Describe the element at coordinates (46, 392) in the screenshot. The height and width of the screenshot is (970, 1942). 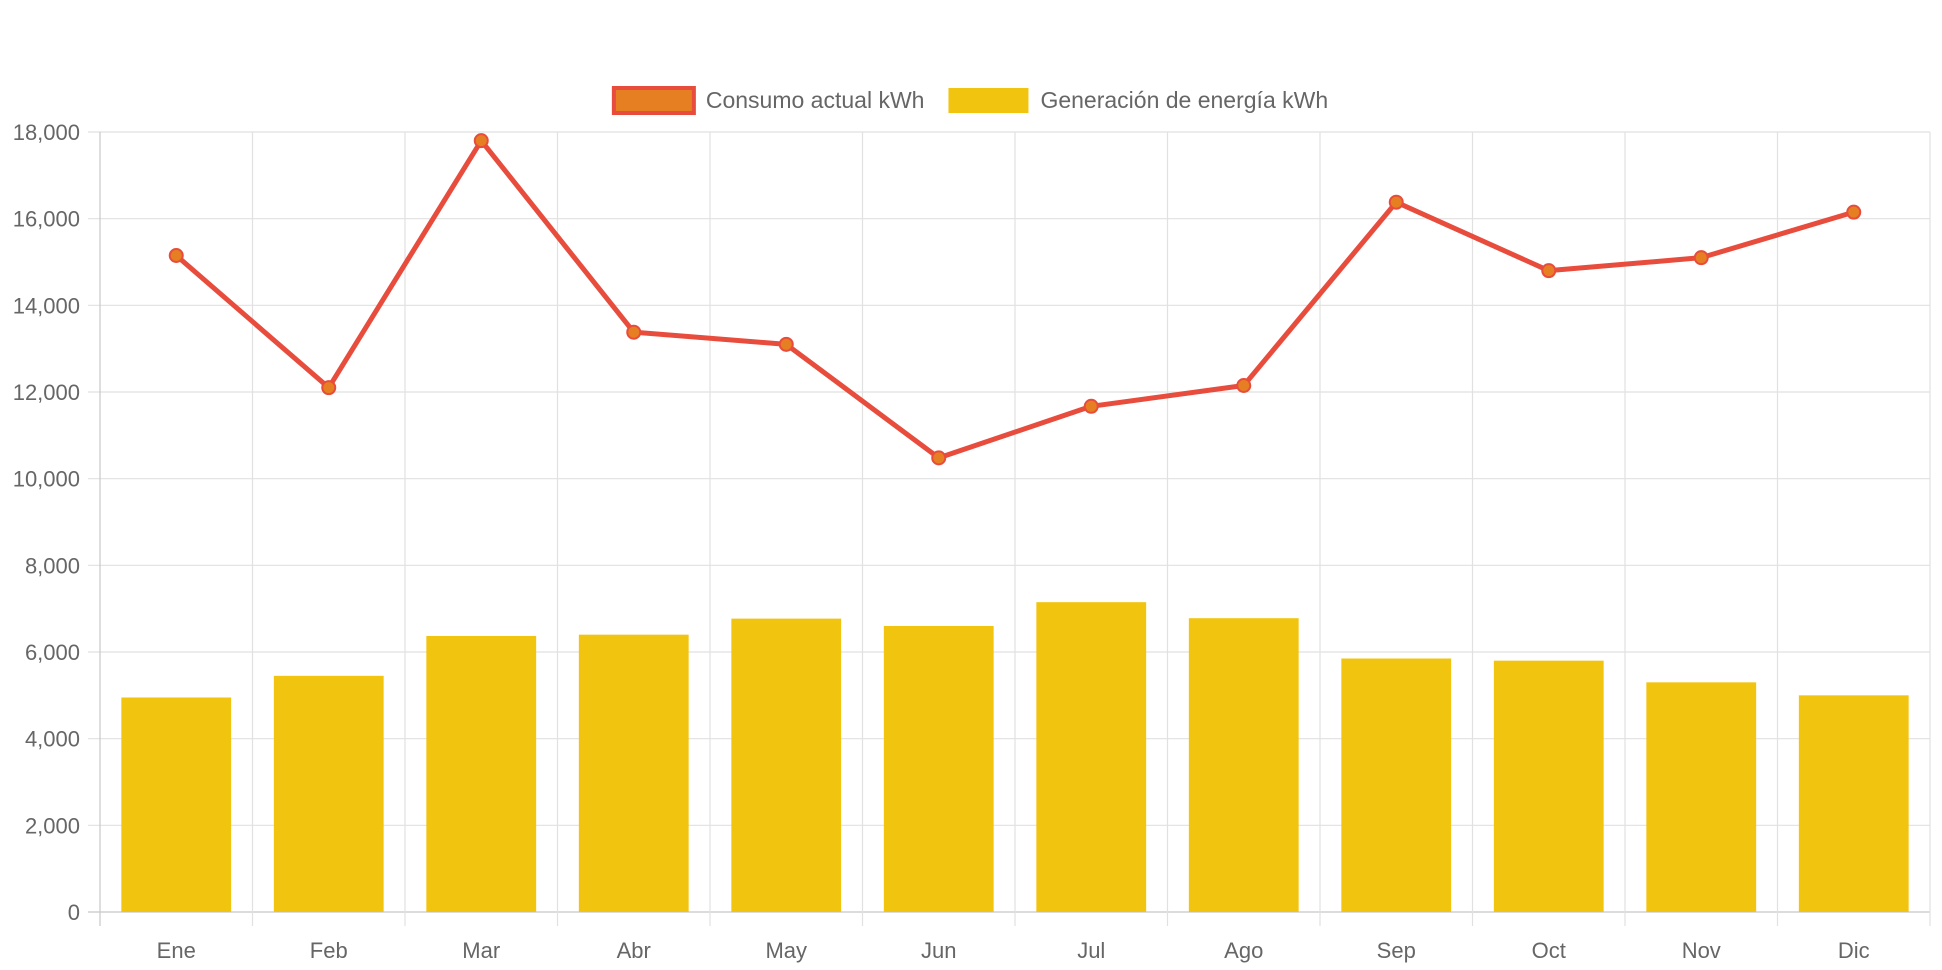
I see `y-tick-label: 12,000` at that location.